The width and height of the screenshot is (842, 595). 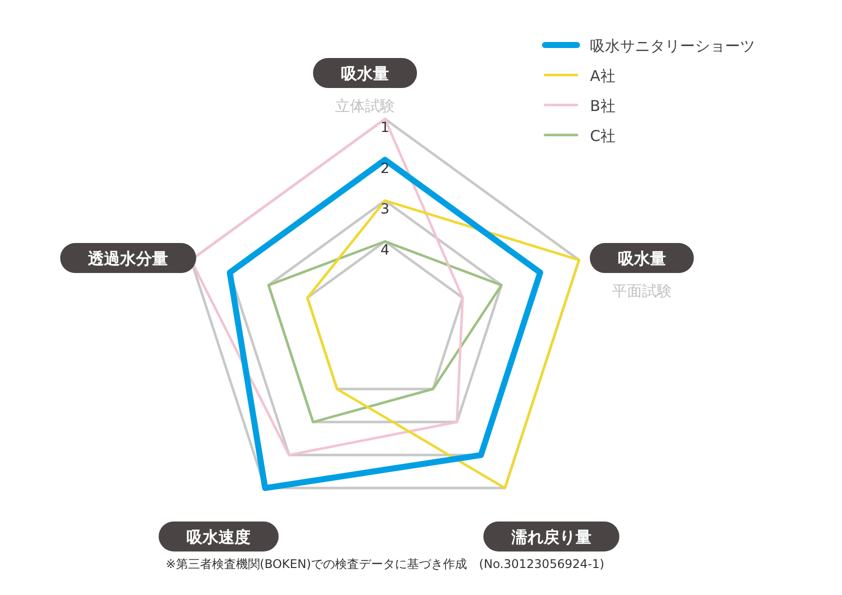 I want to click on y-tick-label: 3, so click(x=385, y=210).